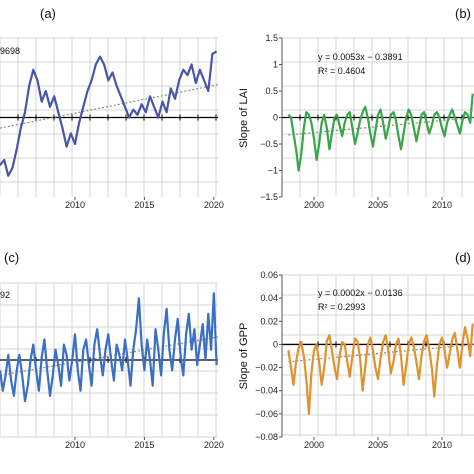  I want to click on panel-b-xtick-label: 2000, so click(314, 205).